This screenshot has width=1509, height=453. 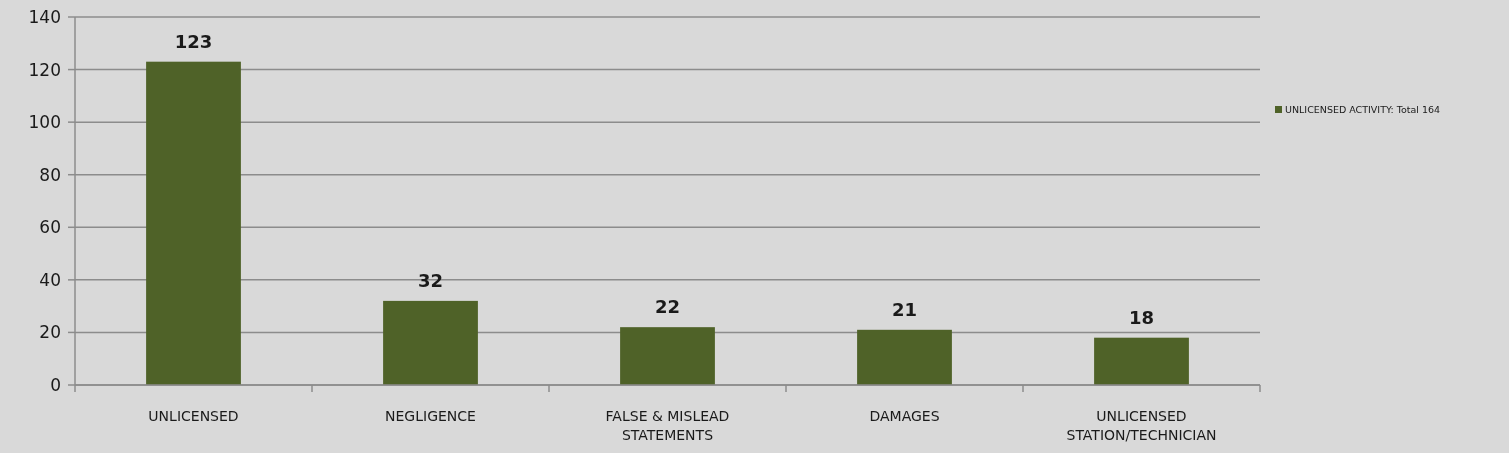 I want to click on data-label: 123, so click(x=193, y=41).